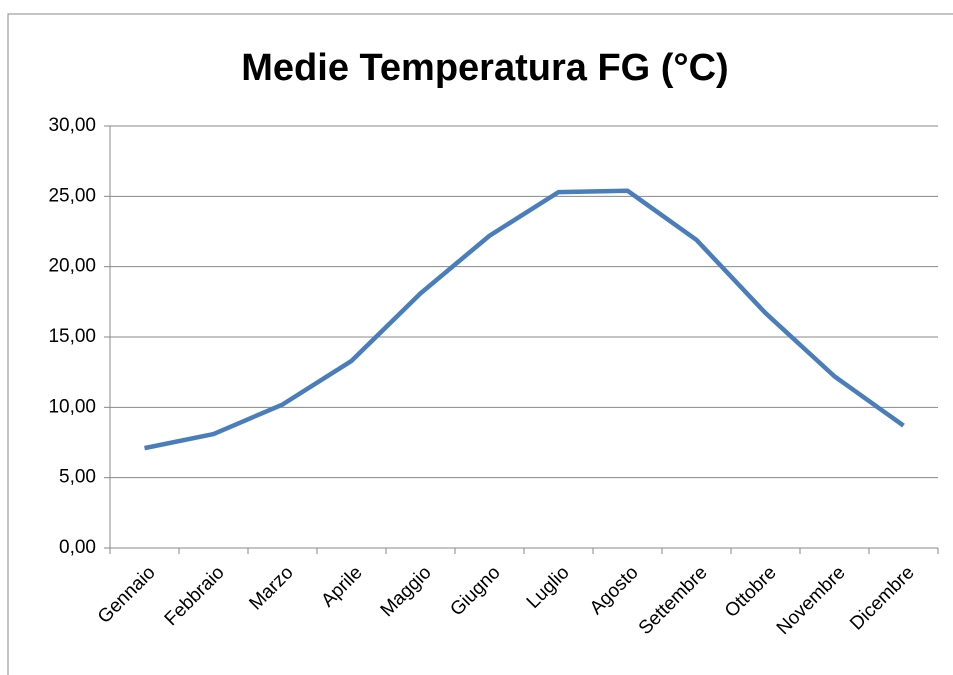 This screenshot has width=953, height=675. What do you see at coordinates (614, 590) in the screenshot?
I see `x-tick-label: Agosto` at bounding box center [614, 590].